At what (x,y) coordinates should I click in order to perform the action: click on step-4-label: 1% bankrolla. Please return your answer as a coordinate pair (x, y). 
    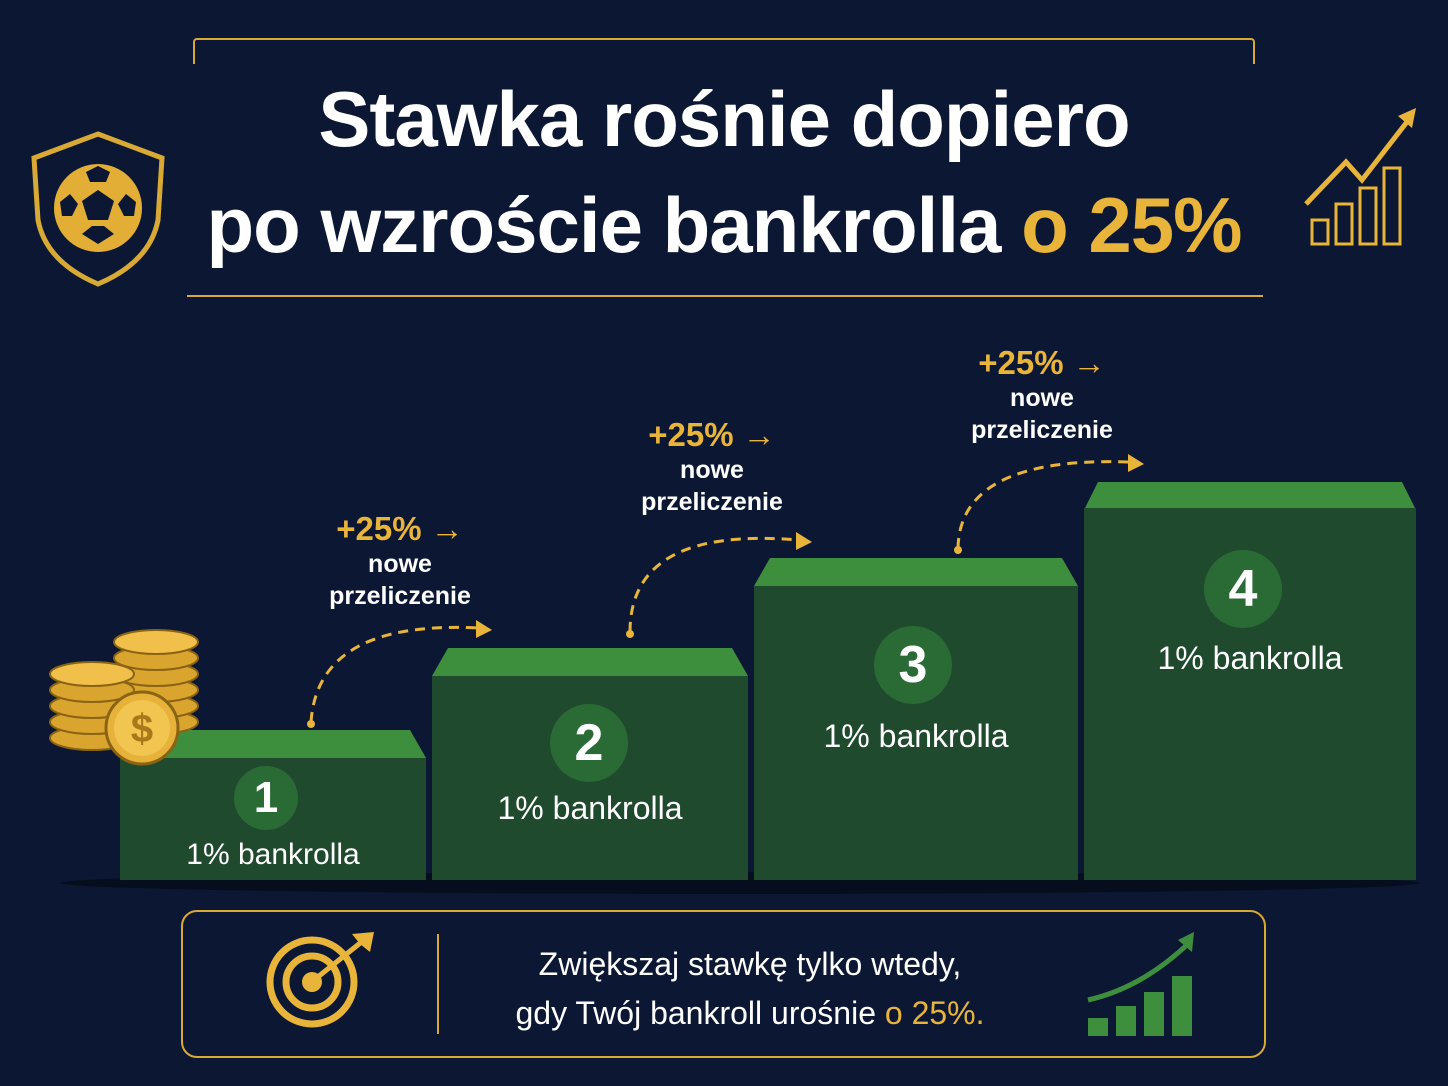
    Looking at the image, I should click on (1250, 658).